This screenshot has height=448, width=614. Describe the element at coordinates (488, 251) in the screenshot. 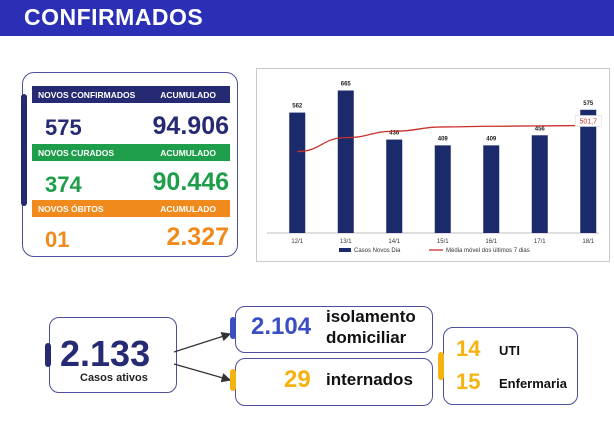

I see `legend-label-line: Média móvel dos últimos 7 dias` at that location.